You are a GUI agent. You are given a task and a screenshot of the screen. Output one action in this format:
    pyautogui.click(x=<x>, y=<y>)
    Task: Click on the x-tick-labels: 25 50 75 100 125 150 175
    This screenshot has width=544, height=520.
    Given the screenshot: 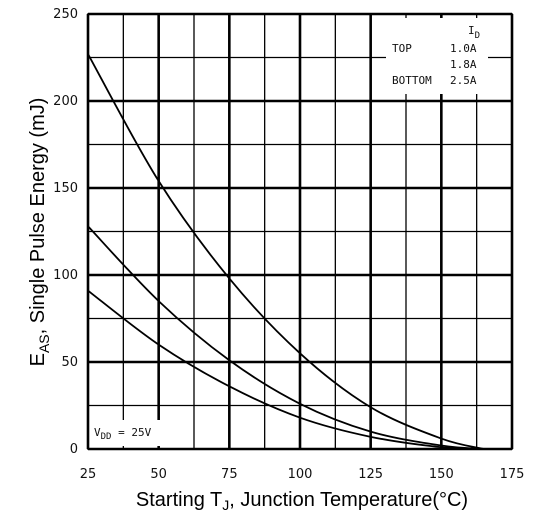 What is the action you would take?
    pyautogui.click(x=302, y=474)
    